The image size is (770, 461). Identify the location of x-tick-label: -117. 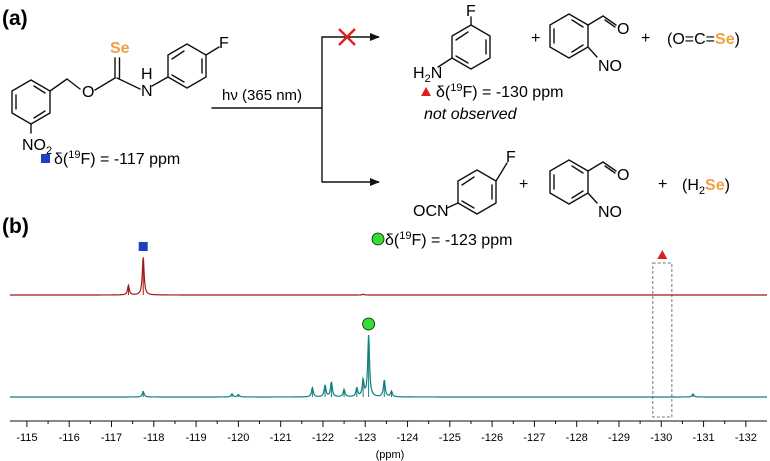
(111, 438).